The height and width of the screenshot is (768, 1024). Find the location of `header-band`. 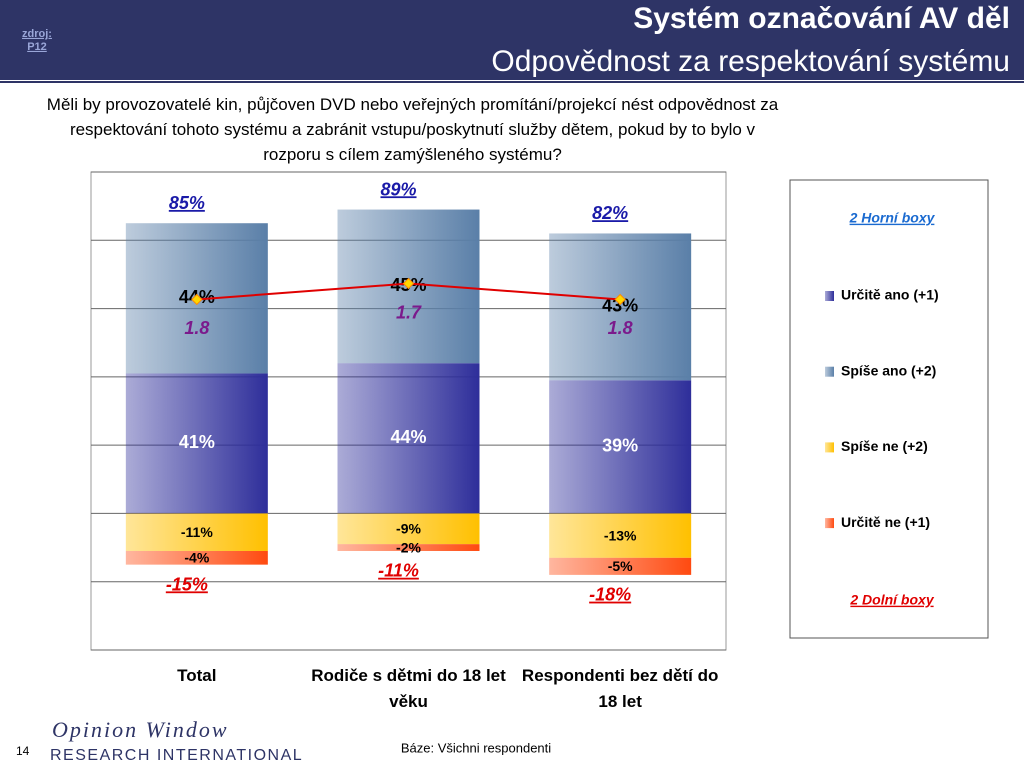

header-band is located at coordinates (512, 40).